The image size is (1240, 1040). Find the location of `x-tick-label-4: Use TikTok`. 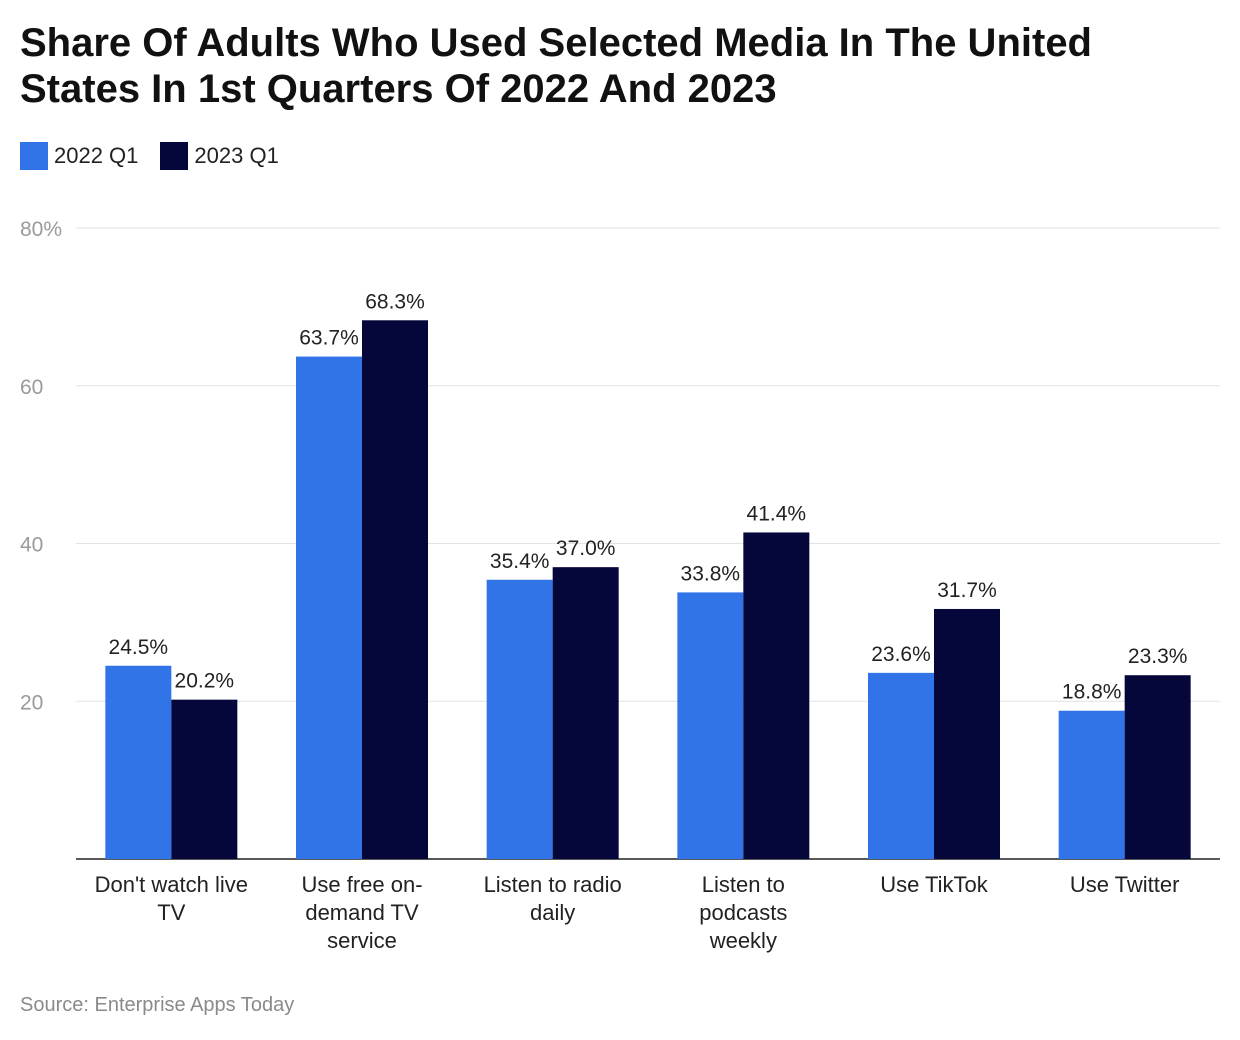

x-tick-label-4: Use TikTok is located at coordinates (934, 884).